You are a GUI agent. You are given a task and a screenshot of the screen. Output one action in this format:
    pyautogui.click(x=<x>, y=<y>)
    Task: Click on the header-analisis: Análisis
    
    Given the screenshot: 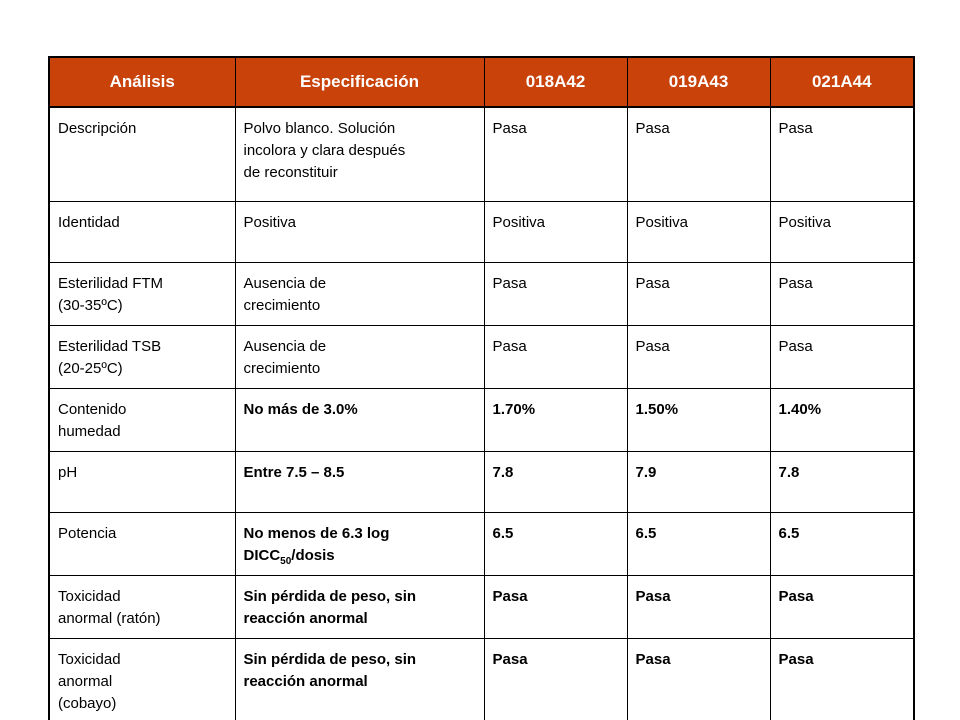 What is the action you would take?
    pyautogui.click(x=142, y=82)
    